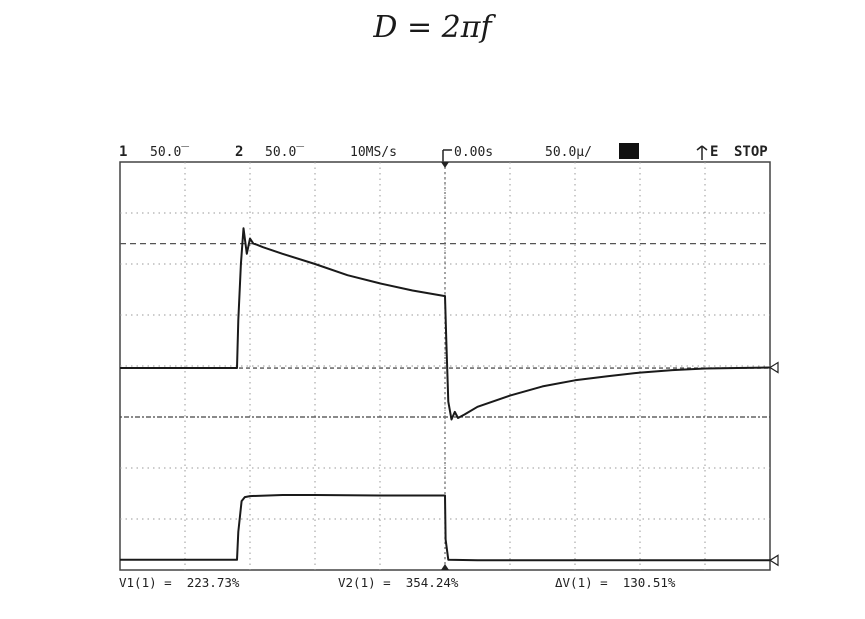  What do you see at coordinates (179, 582) in the screenshot?
I see `cursor-v1-readout: V1(1) = 223.73%` at bounding box center [179, 582].